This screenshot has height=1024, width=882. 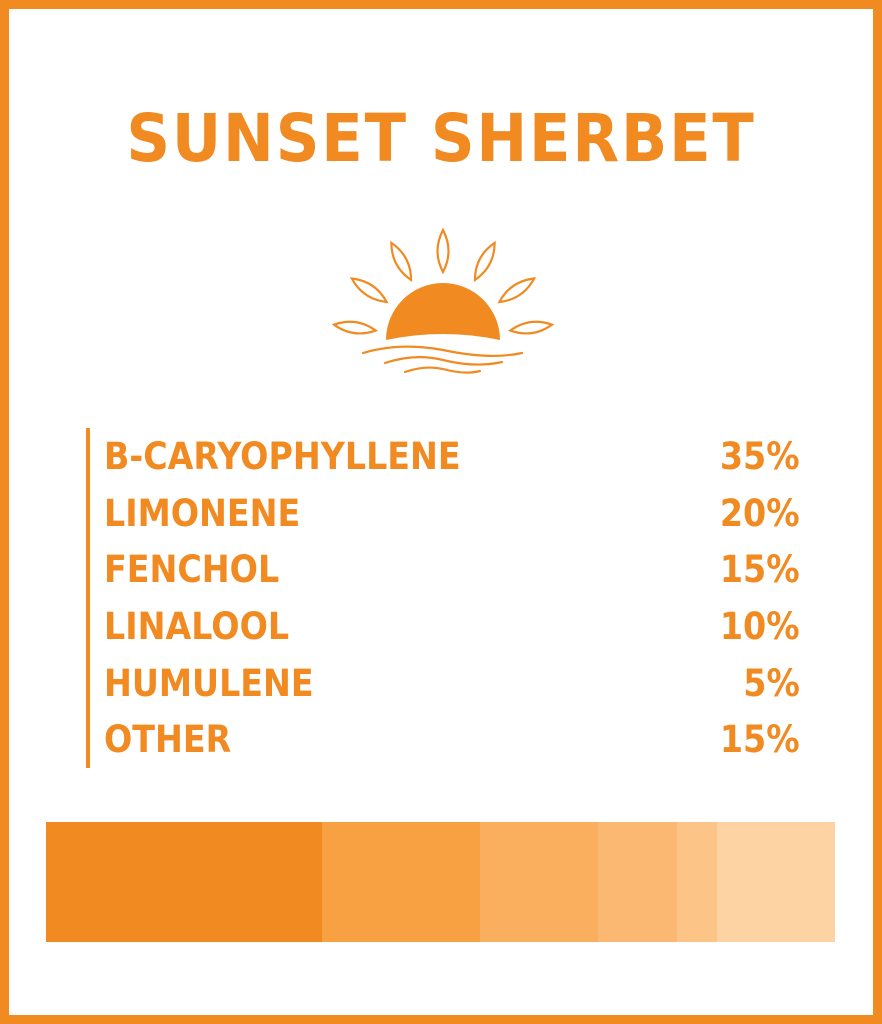 What do you see at coordinates (445, 626) in the screenshot?
I see `terpene-row: LINALOOL 10%` at bounding box center [445, 626].